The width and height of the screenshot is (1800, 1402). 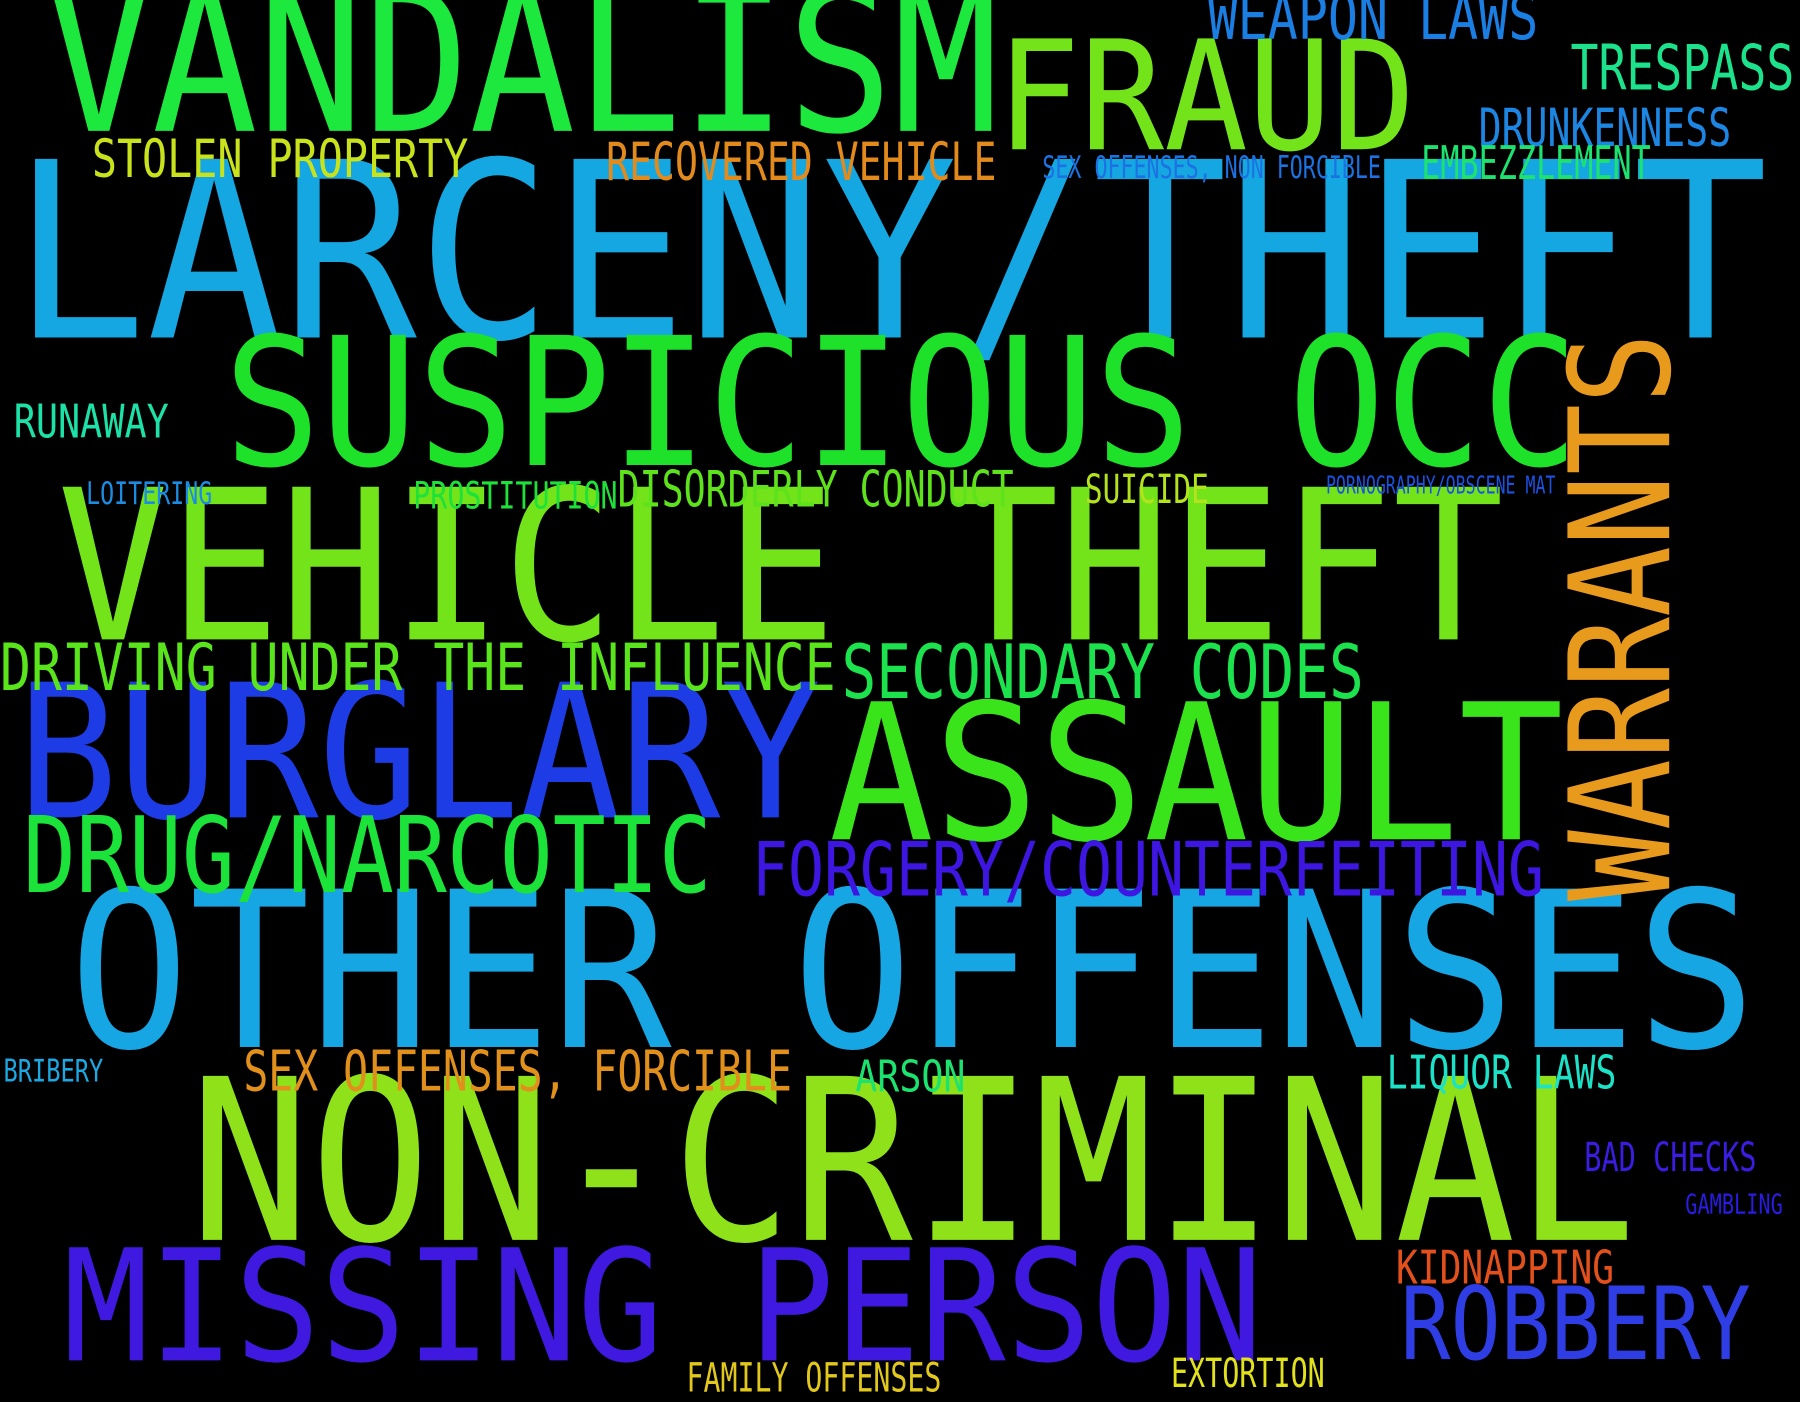 What do you see at coordinates (910, 1077) in the screenshot?
I see `word-arson: ARSON` at bounding box center [910, 1077].